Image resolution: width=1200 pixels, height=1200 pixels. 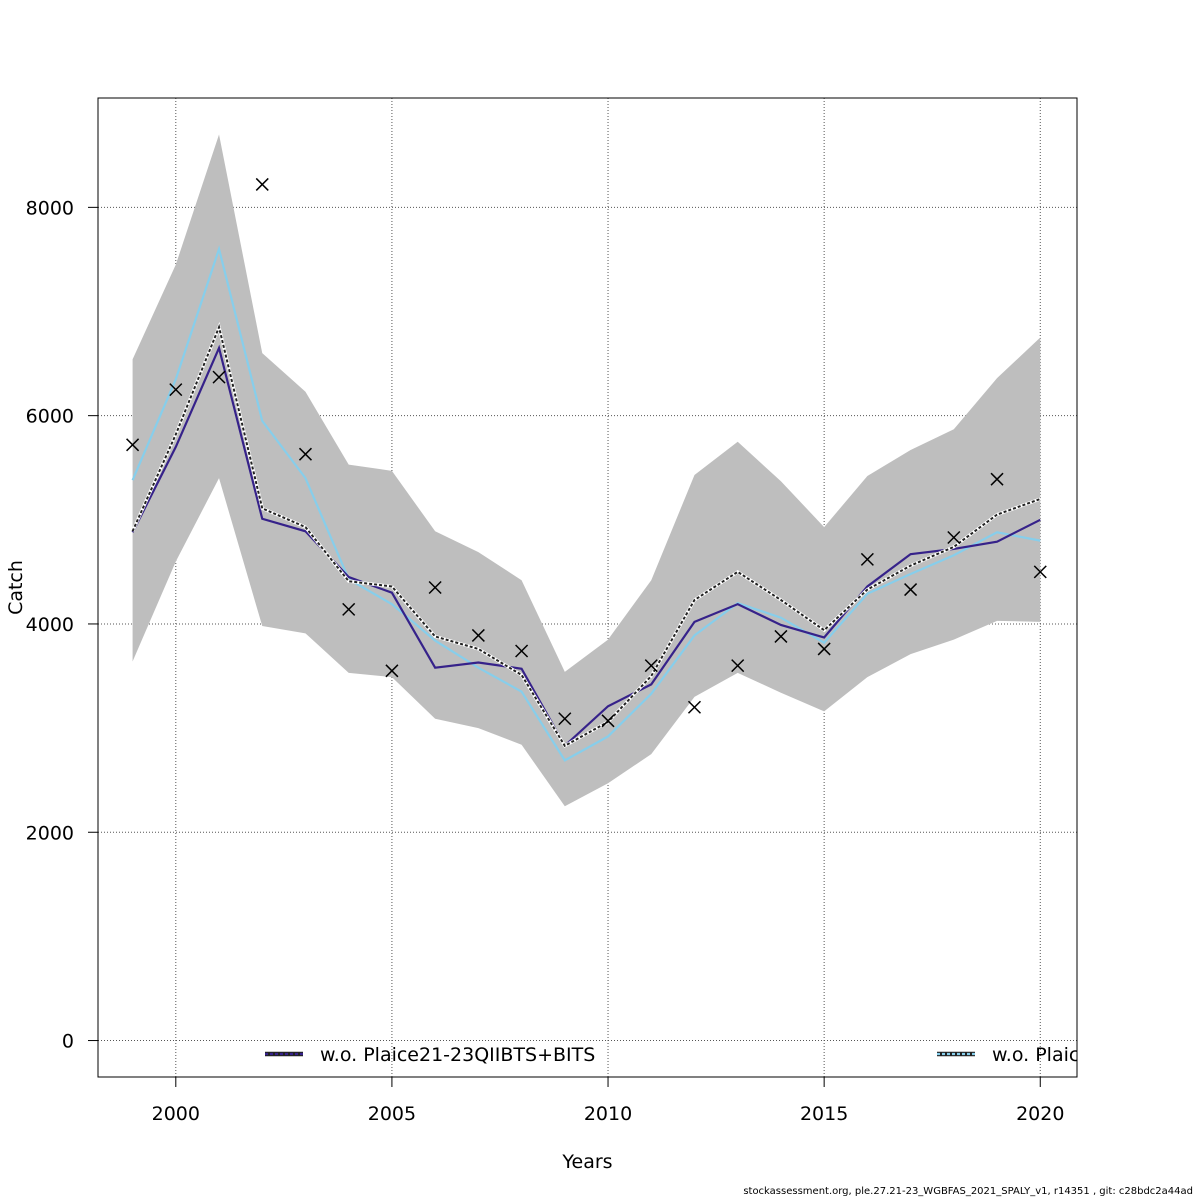 What do you see at coordinates (457, 1055) in the screenshot?
I see `legend-label-0: w.o. Plaice21-23QIIBTS+BITS` at bounding box center [457, 1055].